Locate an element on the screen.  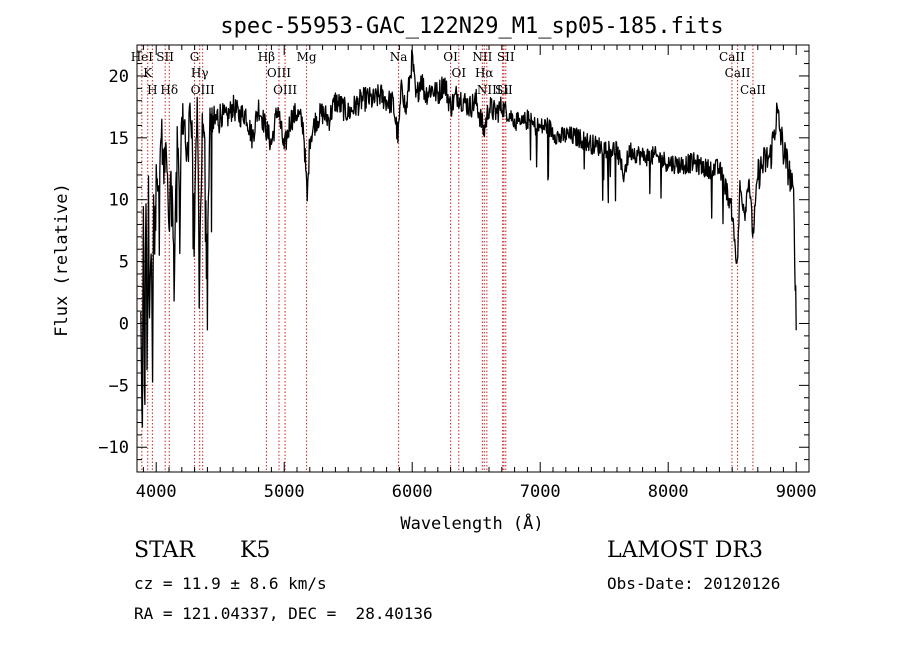
y-tick-label: −5 is located at coordinates (119, 386).